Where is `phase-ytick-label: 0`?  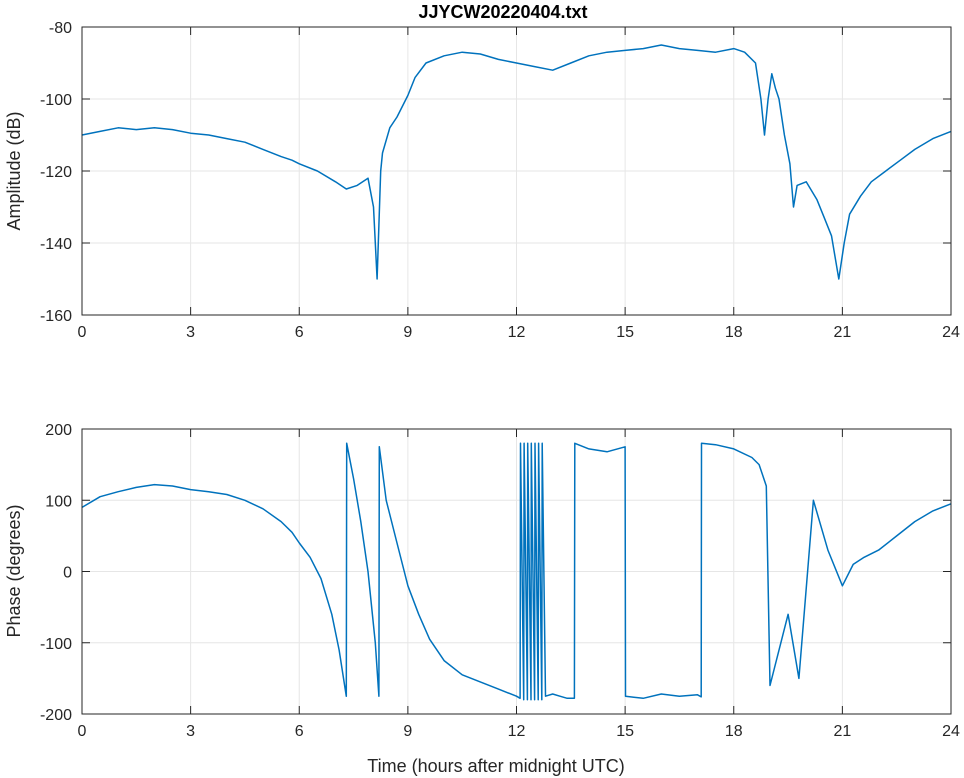
phase-ytick-label: 0 is located at coordinates (67, 573).